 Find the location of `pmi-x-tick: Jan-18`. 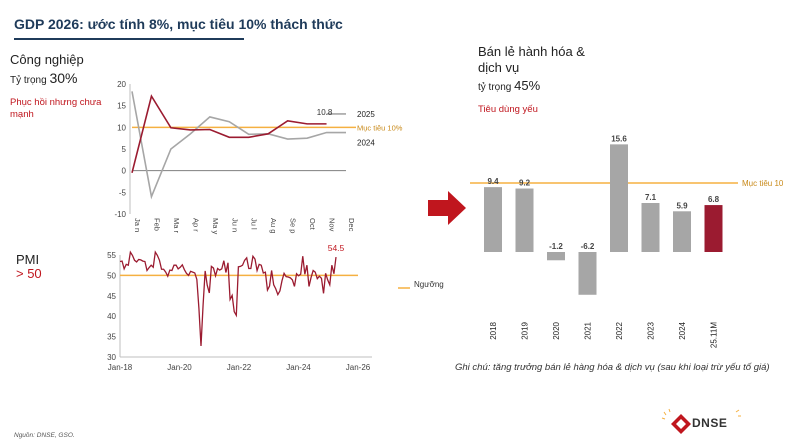

pmi-x-tick: Jan-18 is located at coordinates (120, 367).